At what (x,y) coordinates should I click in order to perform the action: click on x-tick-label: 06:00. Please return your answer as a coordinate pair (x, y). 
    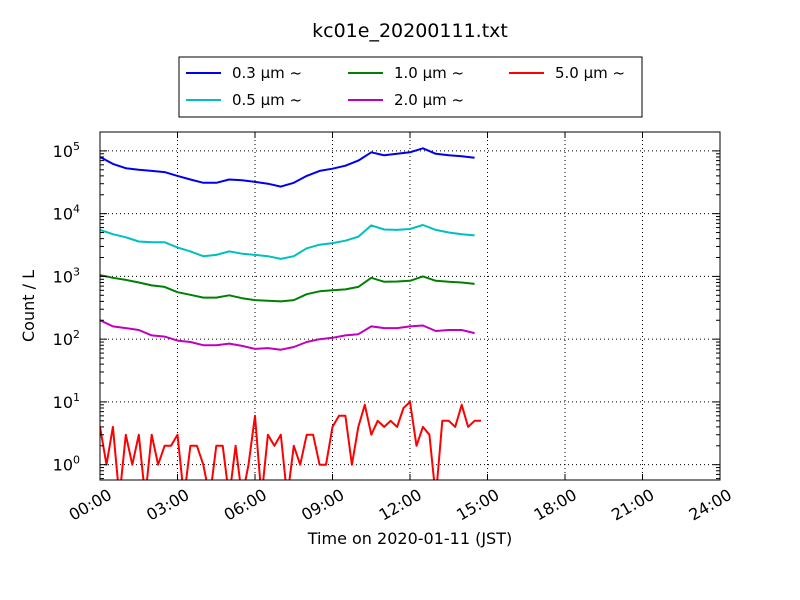
    Looking at the image, I should click on (245, 505).